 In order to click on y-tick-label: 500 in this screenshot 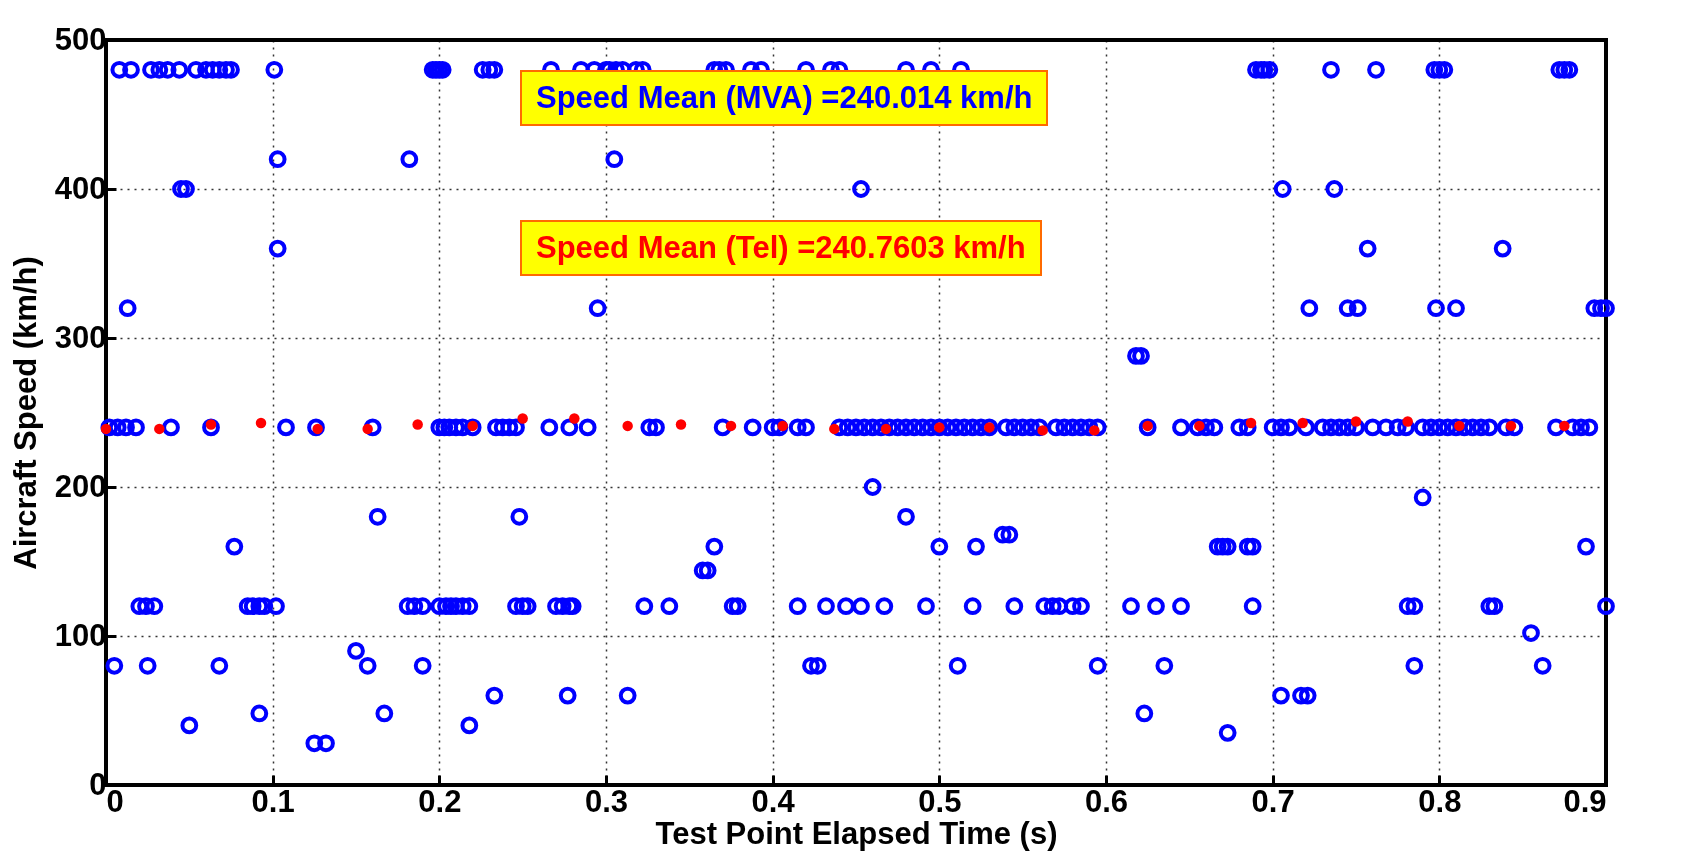, I will do `click(80, 39)`.